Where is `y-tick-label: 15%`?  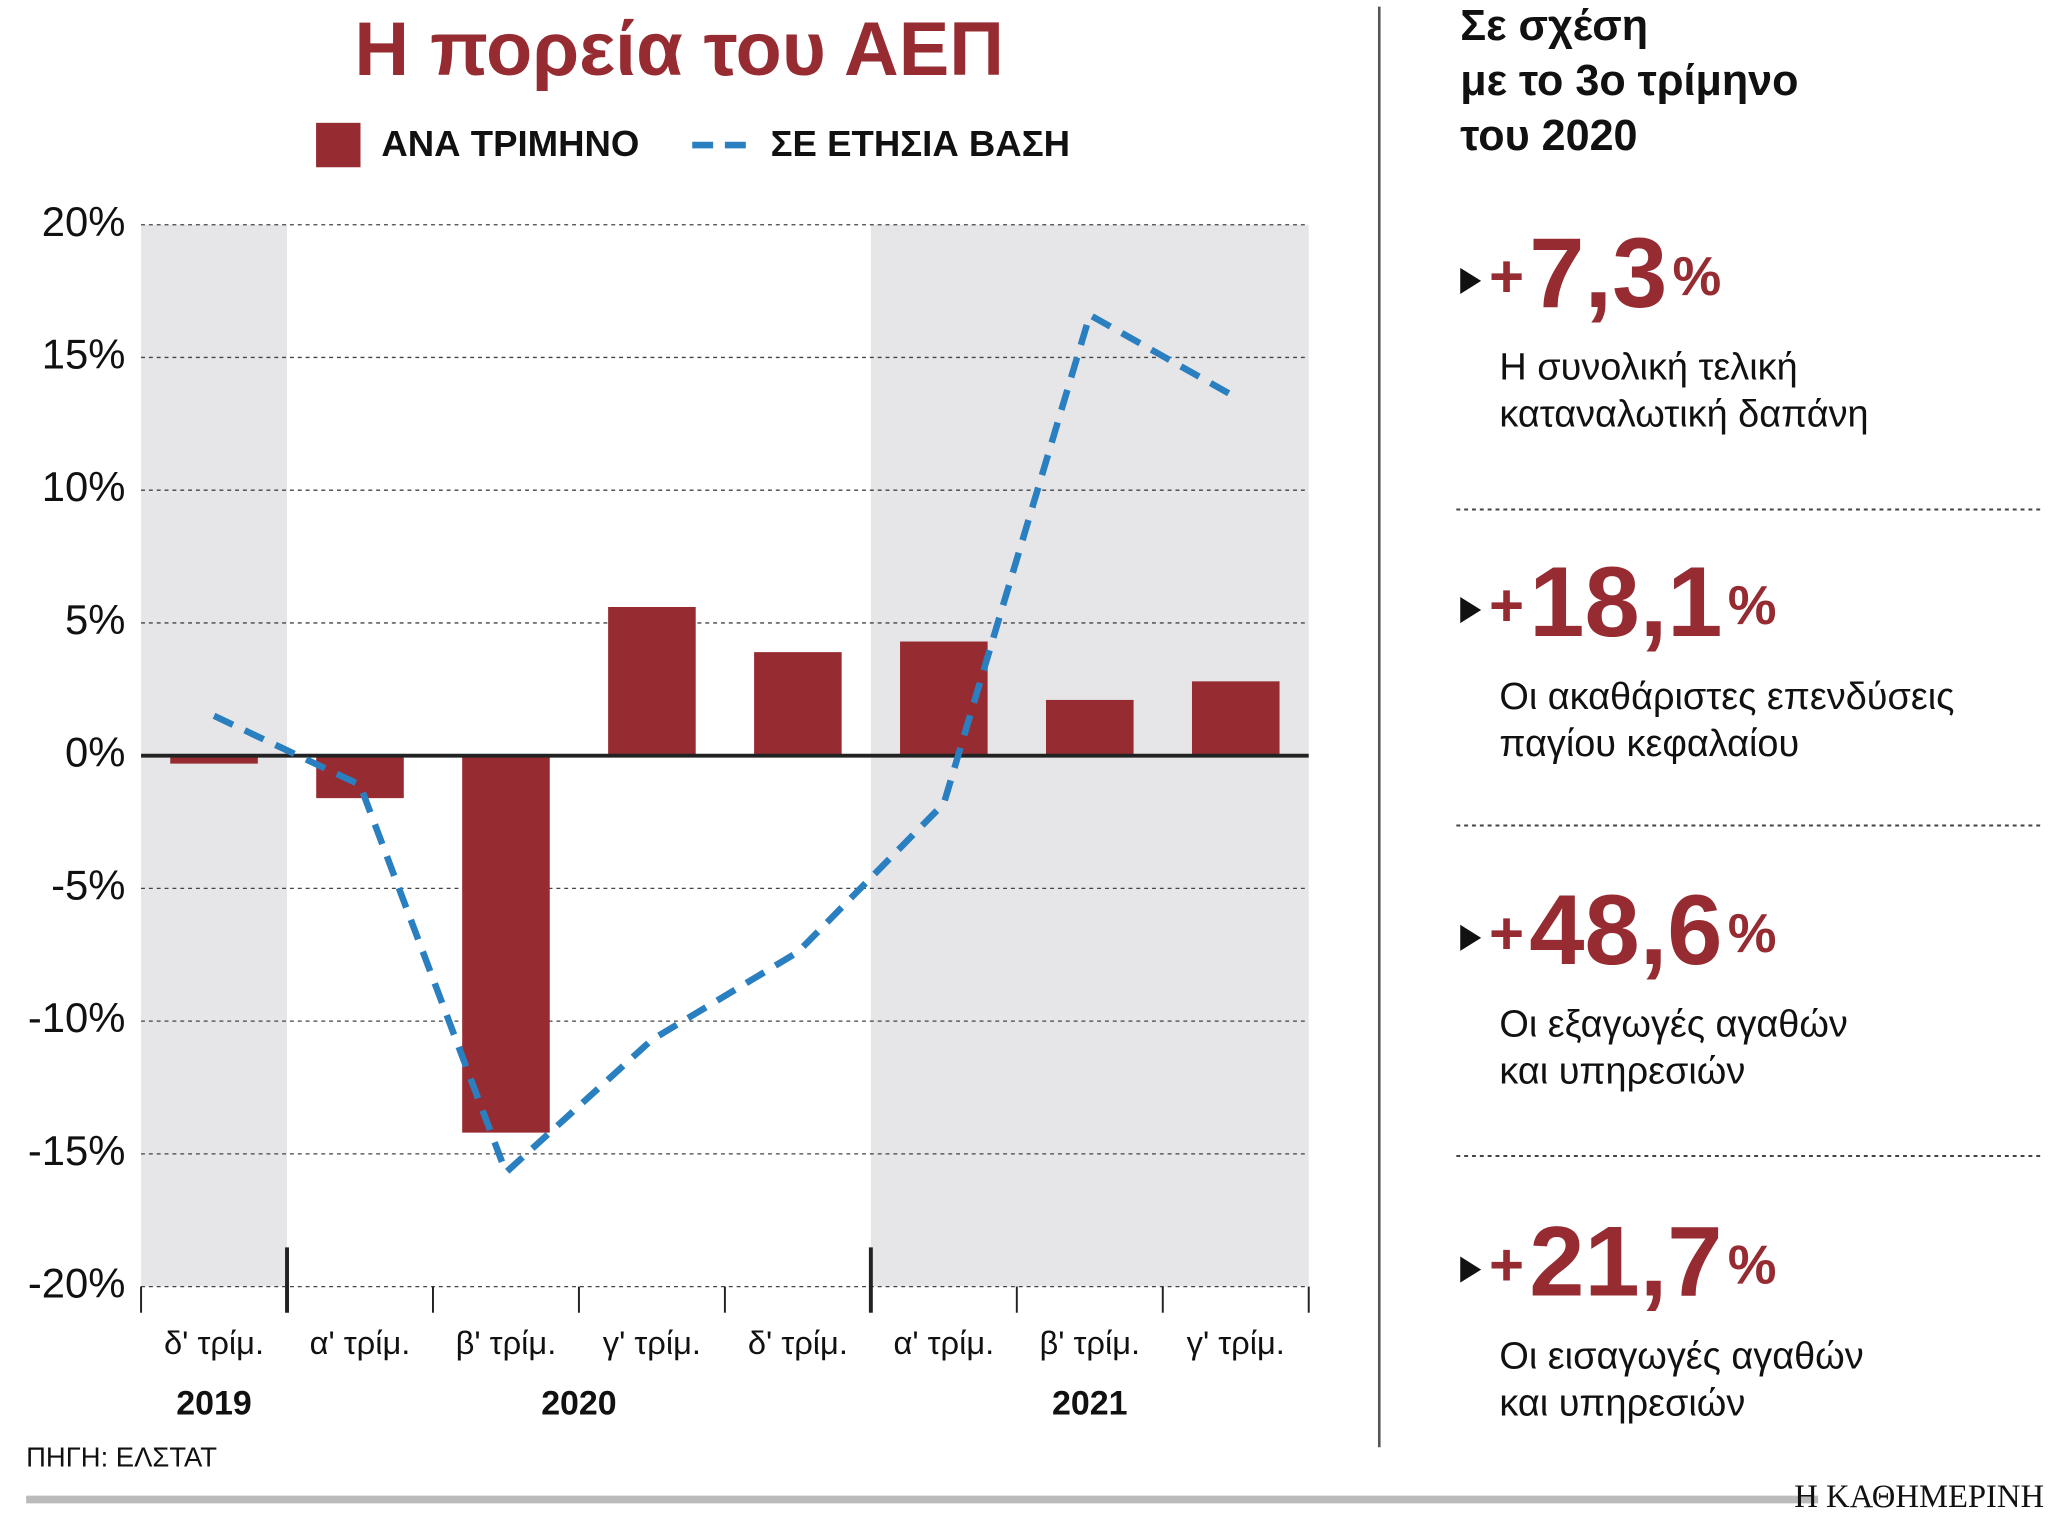 y-tick-label: 15% is located at coordinates (84, 354).